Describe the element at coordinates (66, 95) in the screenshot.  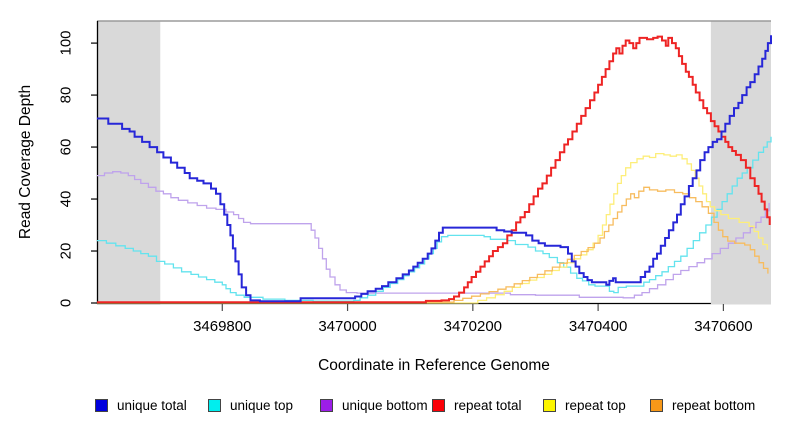
I see `y-tick-label: 80` at that location.